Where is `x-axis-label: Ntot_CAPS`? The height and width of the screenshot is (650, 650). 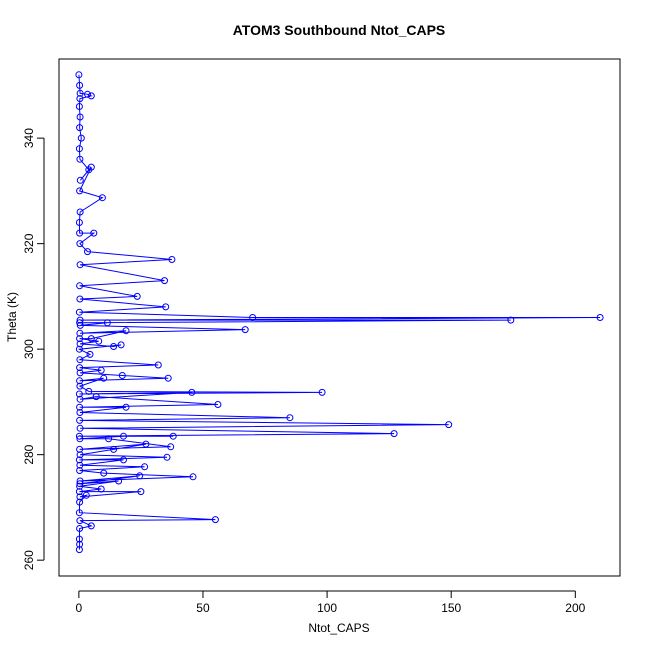 x-axis-label: Ntot_CAPS is located at coordinates (338, 628).